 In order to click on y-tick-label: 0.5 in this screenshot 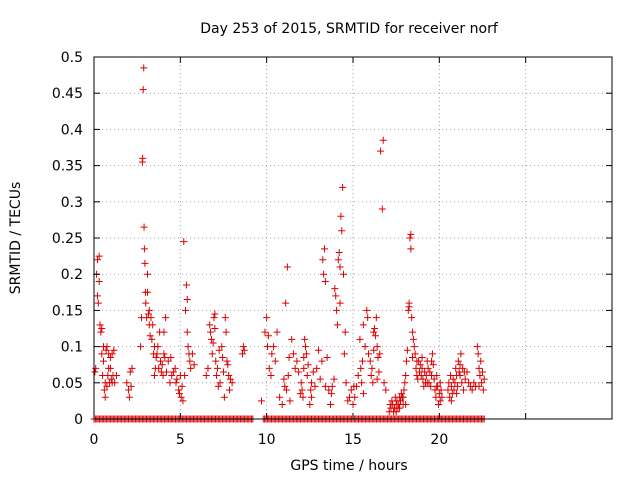, I will do `click(72, 58)`.